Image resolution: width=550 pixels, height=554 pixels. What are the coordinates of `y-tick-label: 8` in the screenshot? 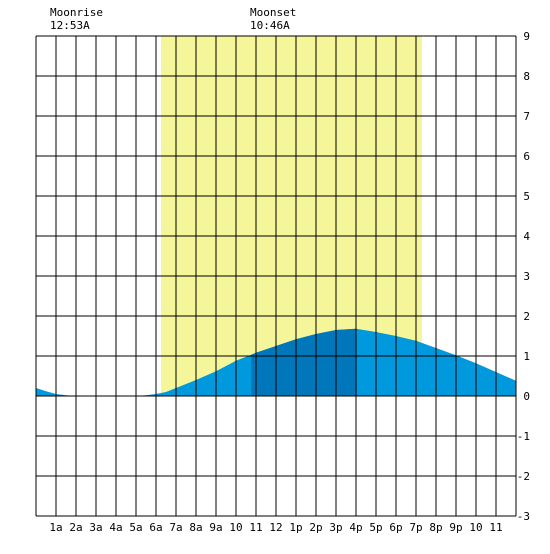 It's located at (526, 76).